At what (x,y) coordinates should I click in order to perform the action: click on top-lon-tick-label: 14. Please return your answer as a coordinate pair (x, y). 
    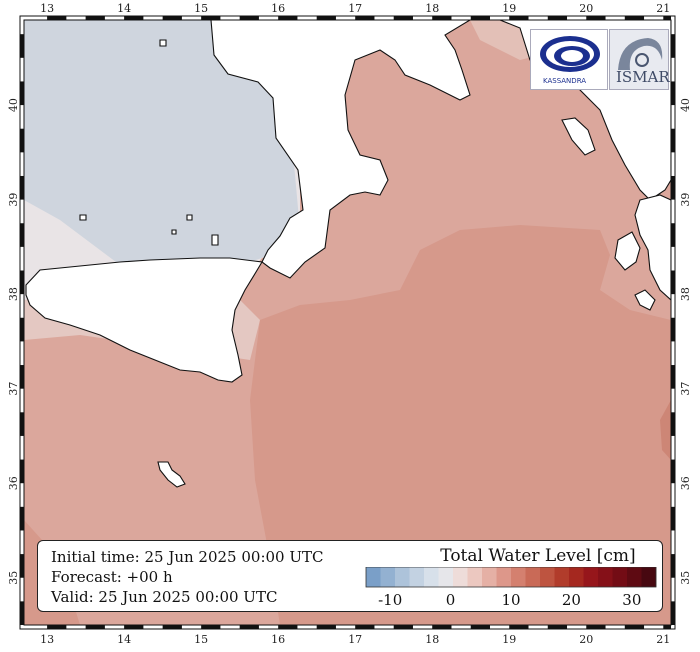
    Looking at the image, I should click on (124, 8).